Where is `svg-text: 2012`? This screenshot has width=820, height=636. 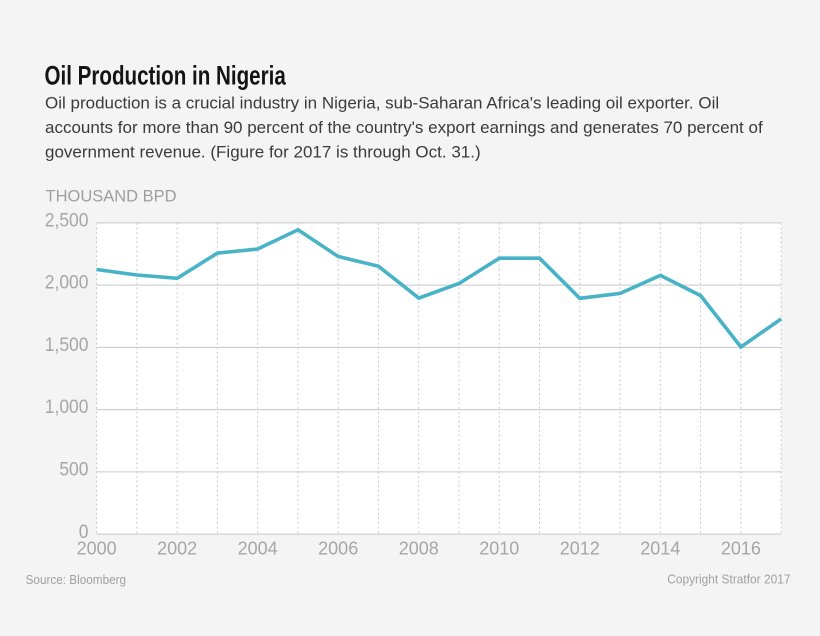 svg-text: 2012 is located at coordinates (580, 549).